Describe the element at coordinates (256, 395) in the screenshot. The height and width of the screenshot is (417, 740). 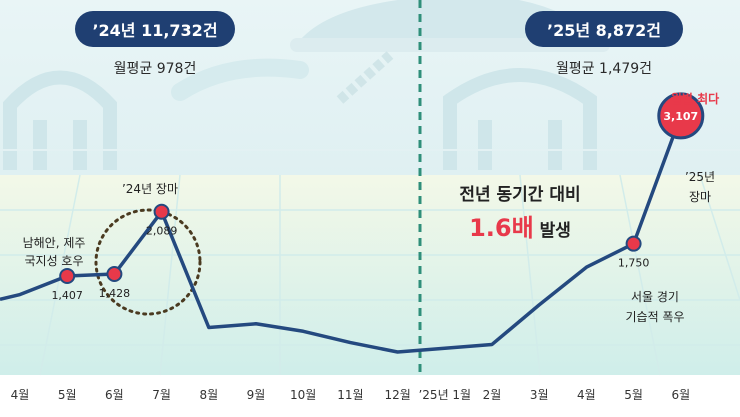
I see `x-tick-label: 9월` at that location.